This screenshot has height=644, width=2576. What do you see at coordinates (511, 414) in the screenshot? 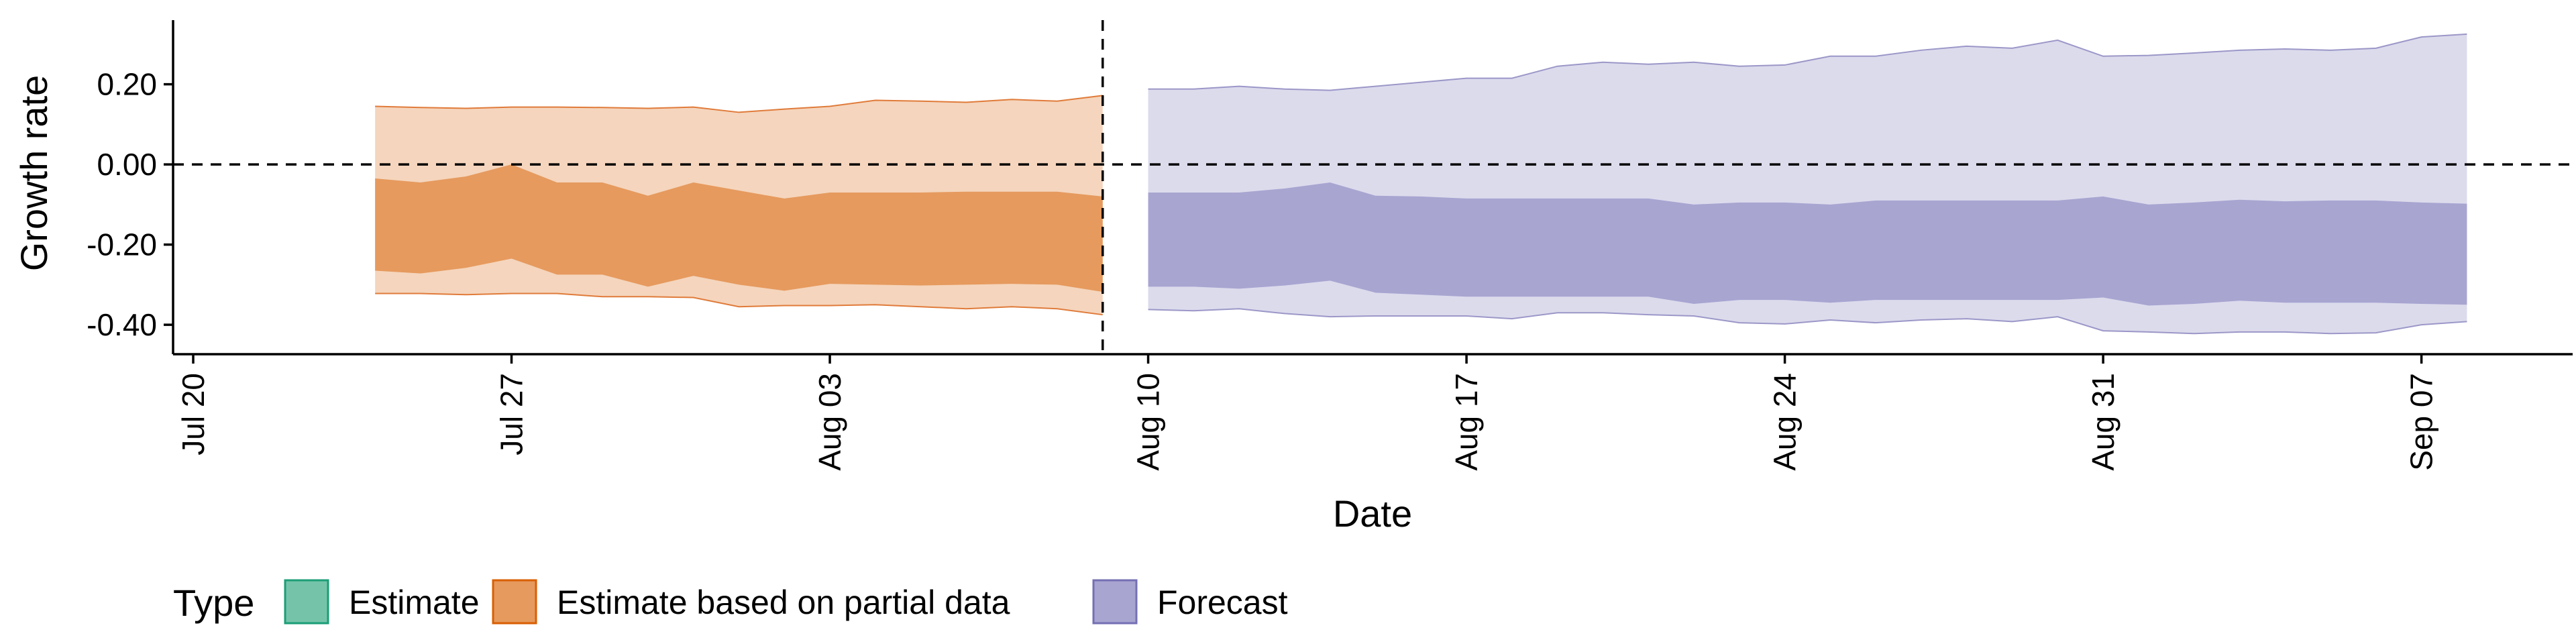
I see `x-tick-label: Jul 27` at bounding box center [511, 414].